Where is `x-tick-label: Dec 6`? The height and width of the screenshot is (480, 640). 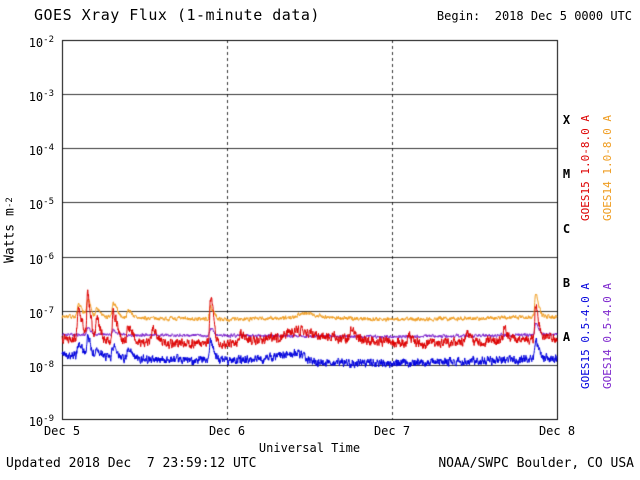 x-tick-label: Dec 6 is located at coordinates (227, 431).